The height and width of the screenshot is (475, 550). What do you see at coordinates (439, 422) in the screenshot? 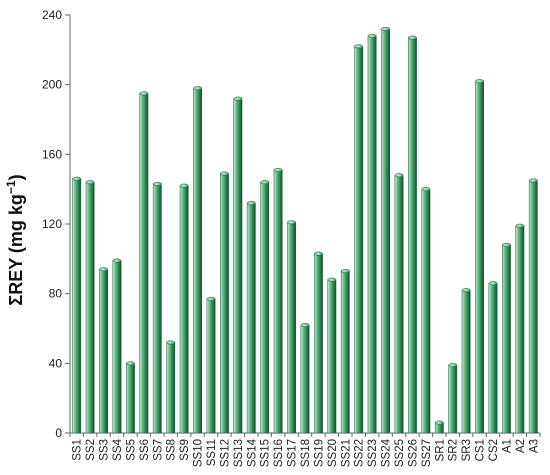
I see `bar-cap-SR1` at bounding box center [439, 422].